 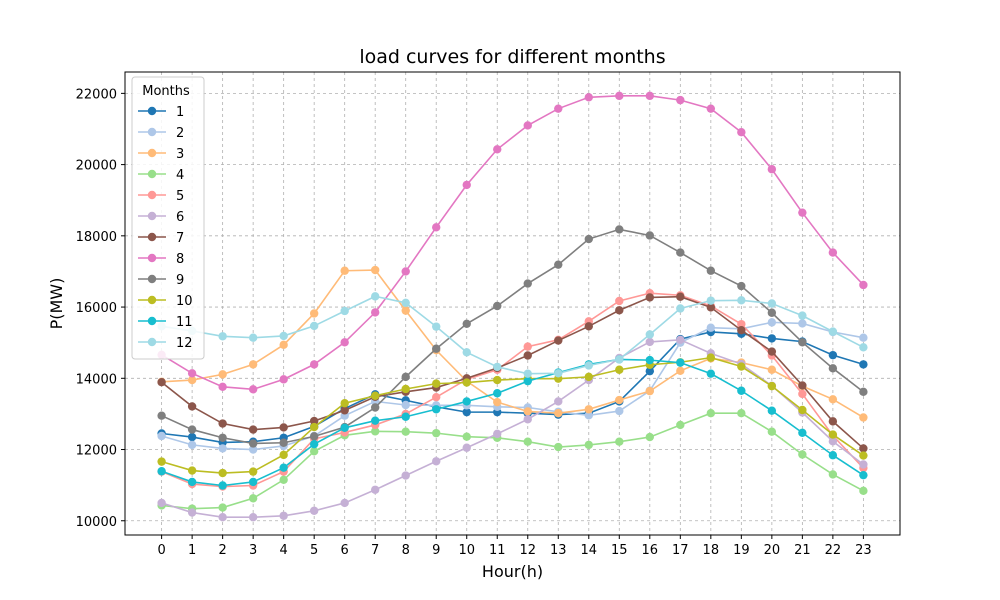 I want to click on x-tick-label: 20, so click(x=772, y=550).